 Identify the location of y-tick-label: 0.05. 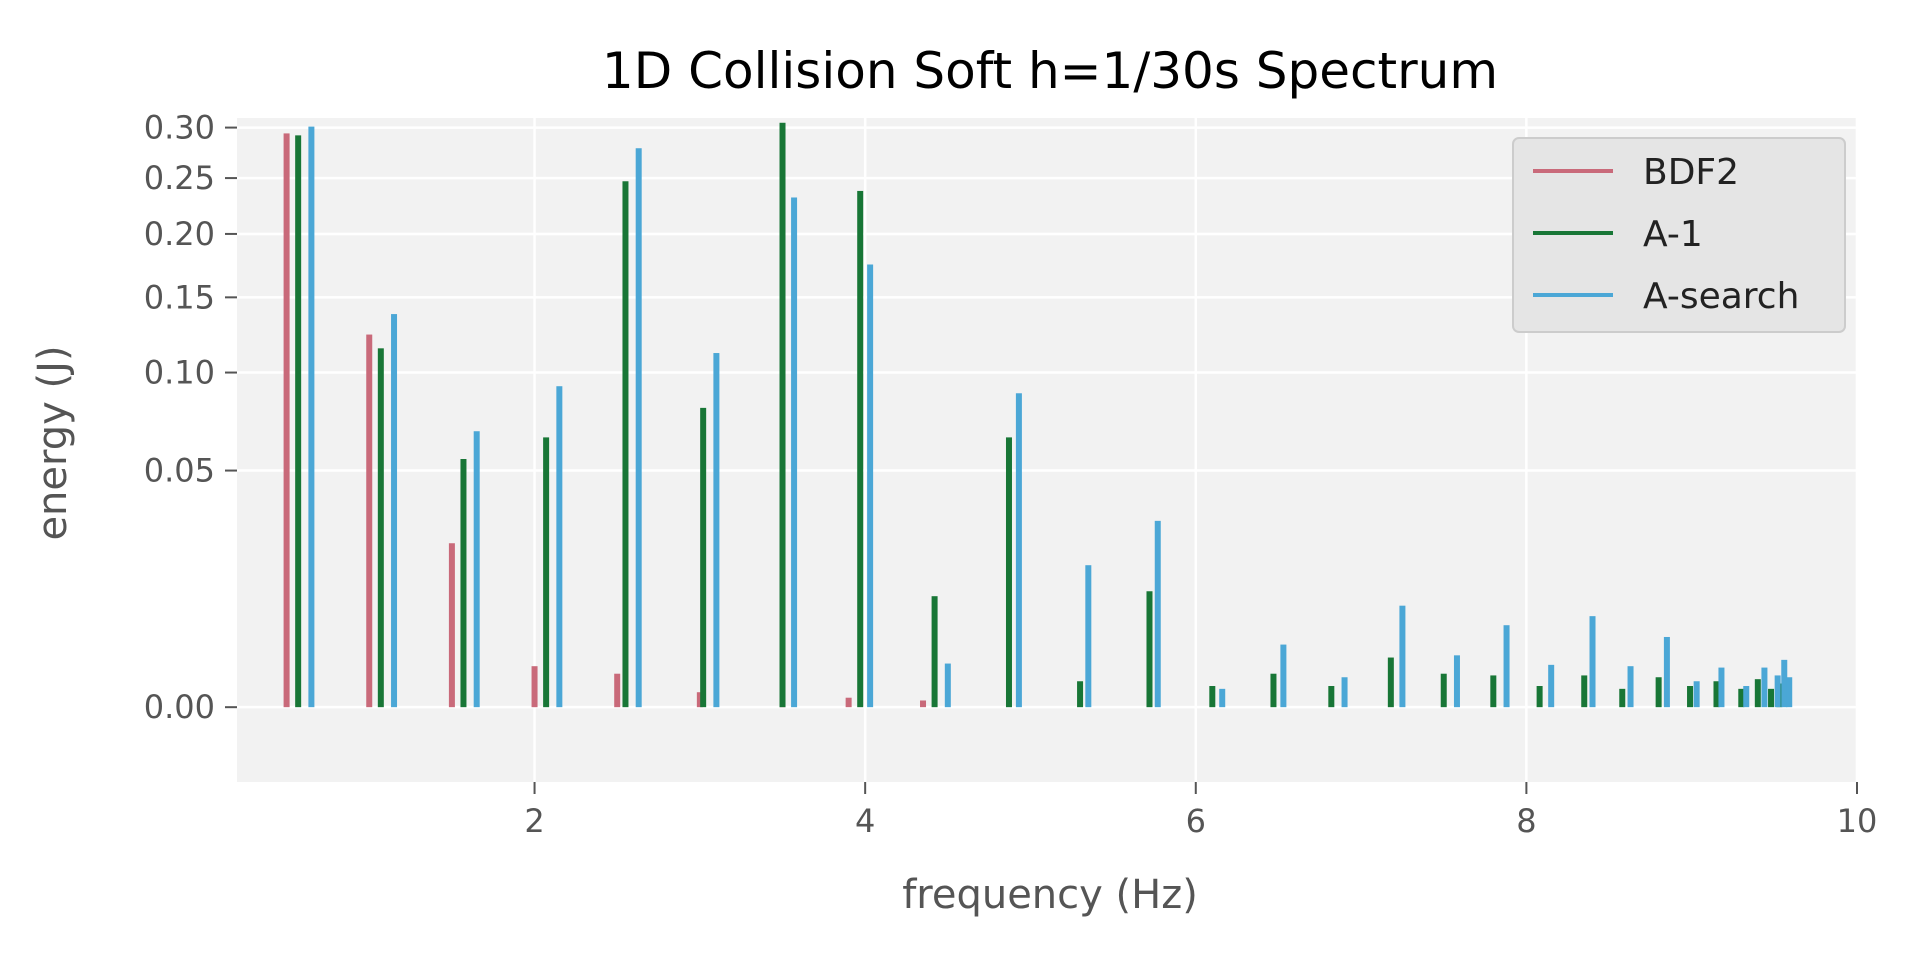
(179, 471).